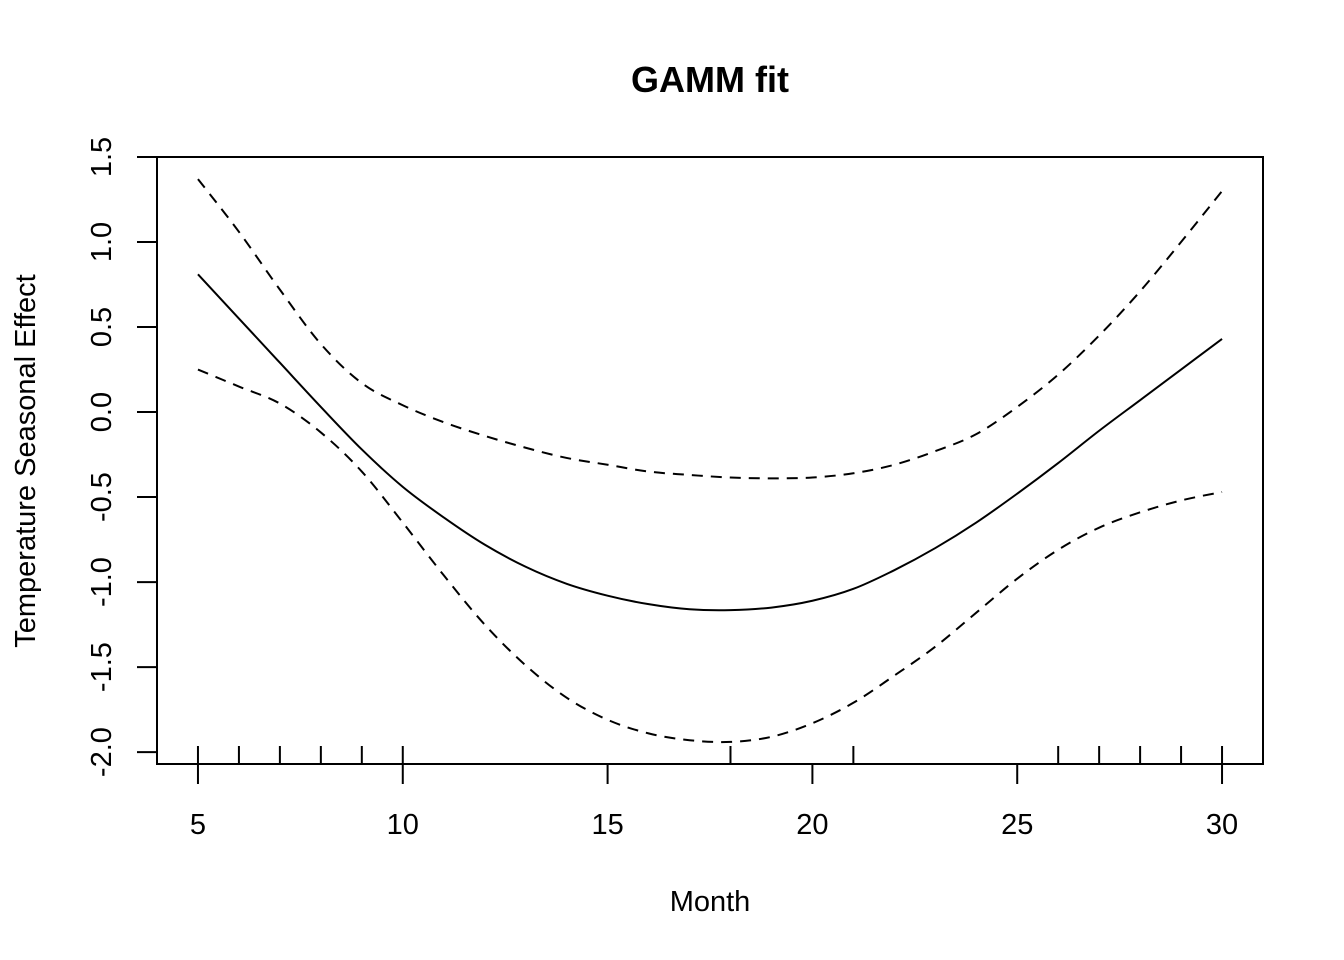 The height and width of the screenshot is (960, 1344). Describe the element at coordinates (121, 457) in the screenshot. I see `y-axis: -2.0 -1.5 -1.0 -0.5 0.0 0.5 1.0 1.5` at that location.